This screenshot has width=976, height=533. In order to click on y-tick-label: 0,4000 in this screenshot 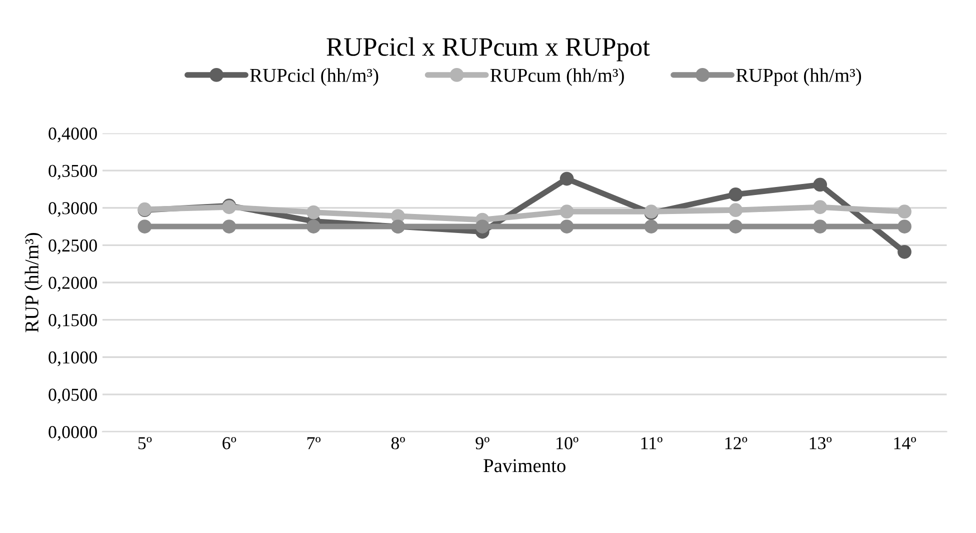, I will do `click(72, 135)`.